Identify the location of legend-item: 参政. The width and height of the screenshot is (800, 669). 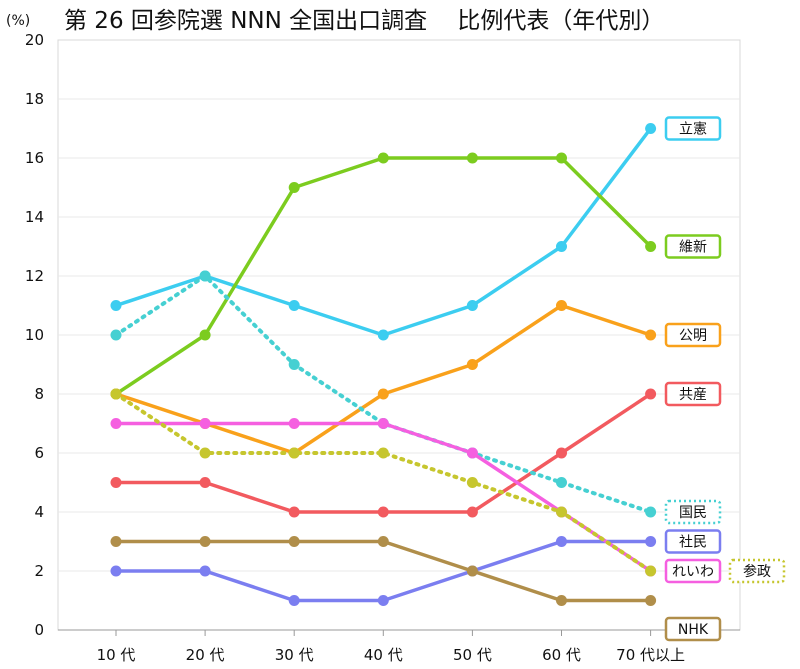
(757, 571).